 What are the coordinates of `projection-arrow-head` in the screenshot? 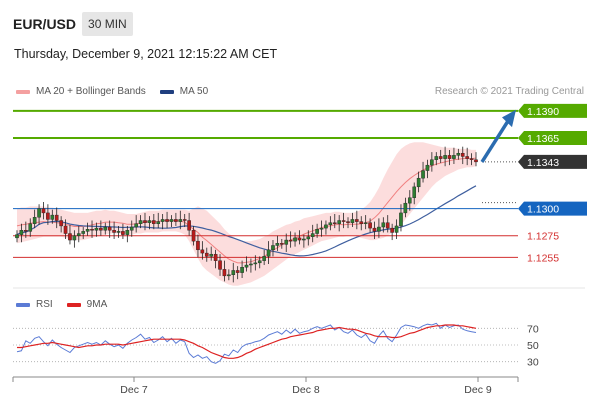 It's located at (509, 118).